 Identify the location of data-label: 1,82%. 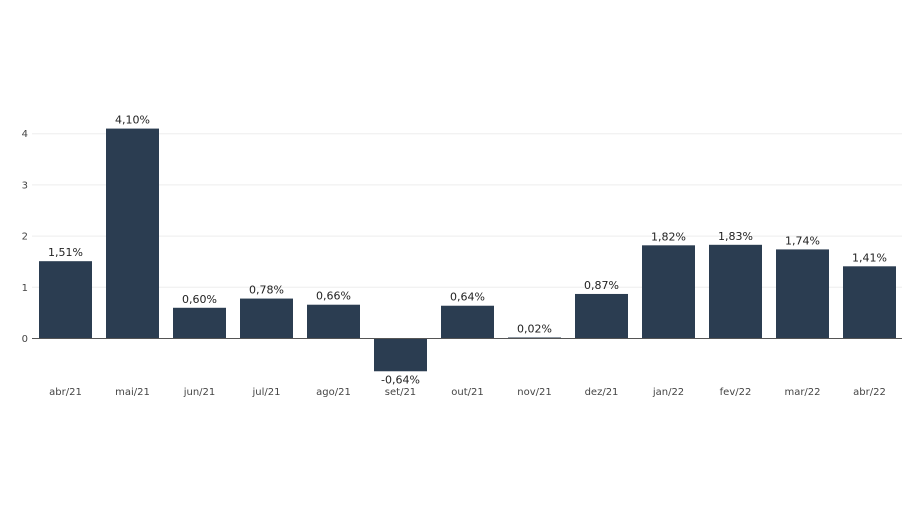
(668, 236).